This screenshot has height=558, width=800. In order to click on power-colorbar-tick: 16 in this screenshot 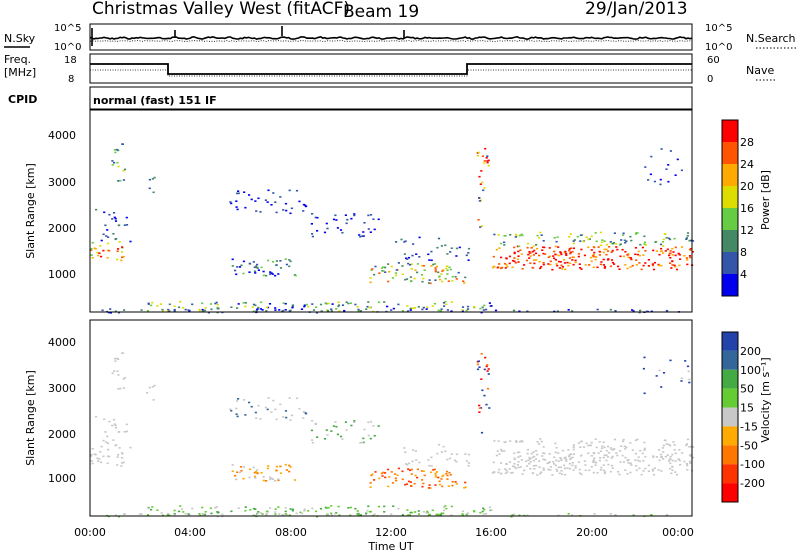, I will do `click(747, 208)`.